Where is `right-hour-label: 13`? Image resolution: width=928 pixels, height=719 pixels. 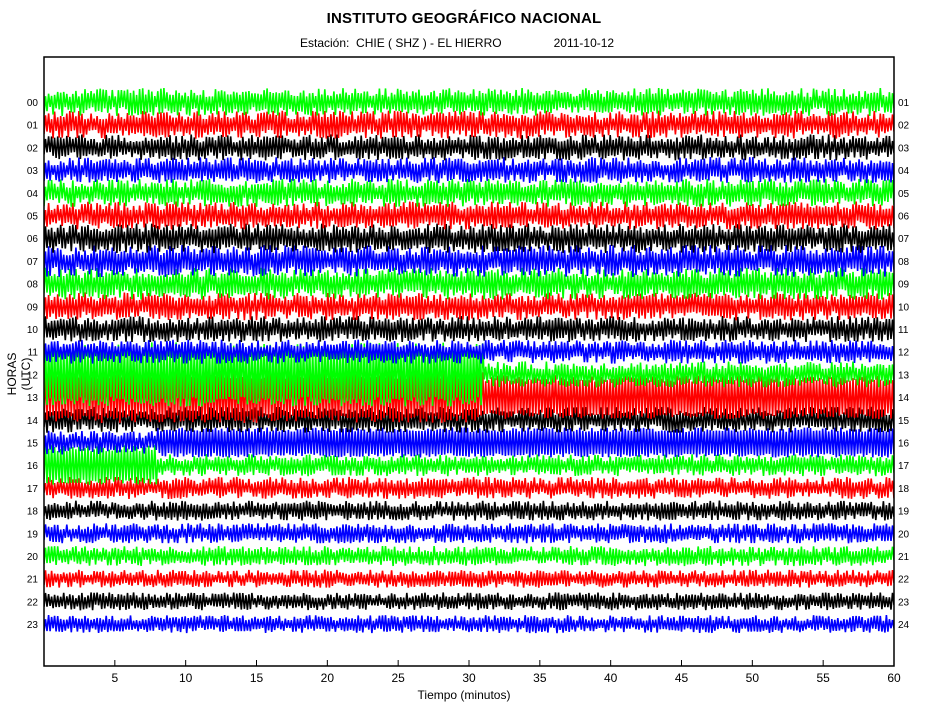 right-hour-label: 13 is located at coordinates (904, 375).